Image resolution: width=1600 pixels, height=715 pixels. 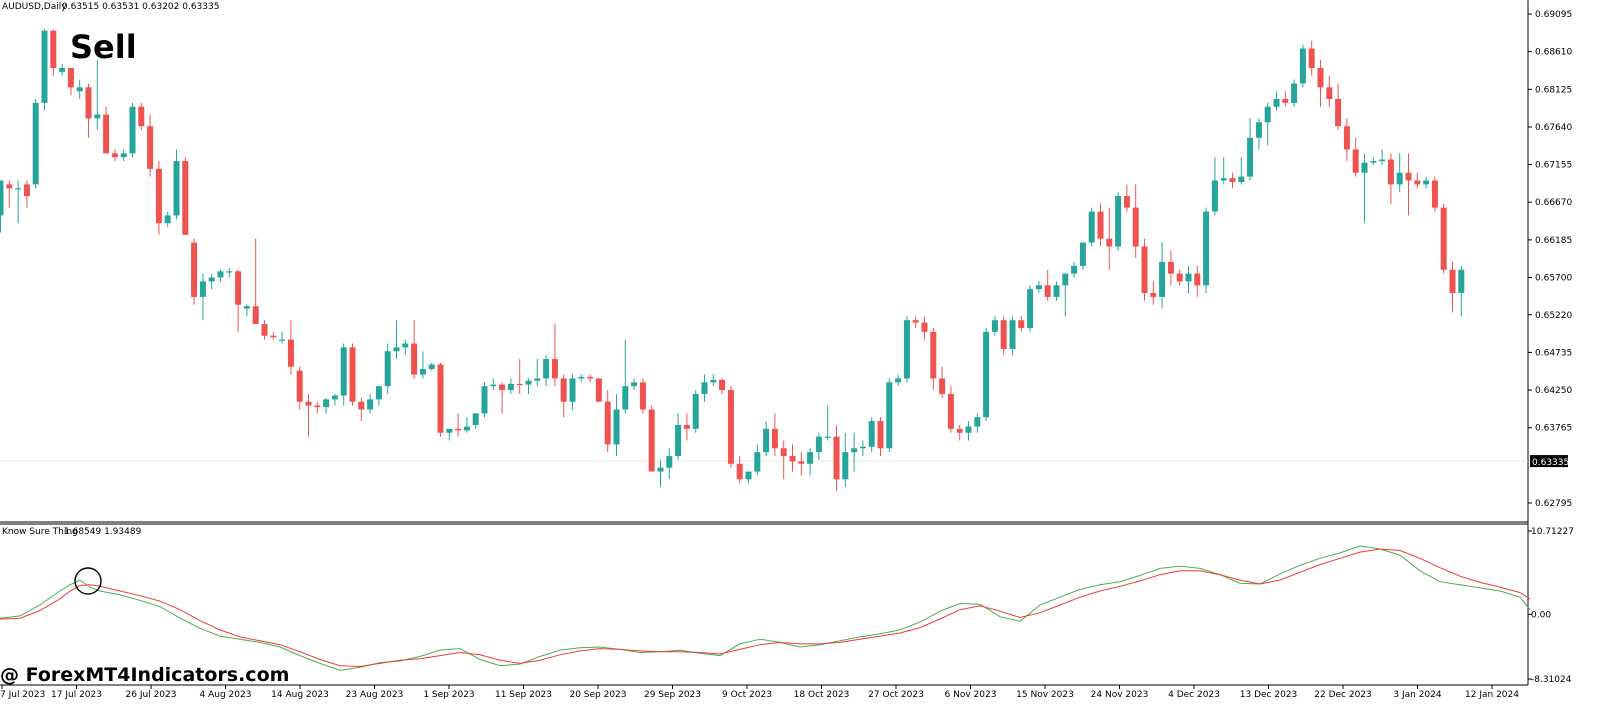 I want to click on date-tick-label: 7 Jul 2023, so click(x=22, y=695).